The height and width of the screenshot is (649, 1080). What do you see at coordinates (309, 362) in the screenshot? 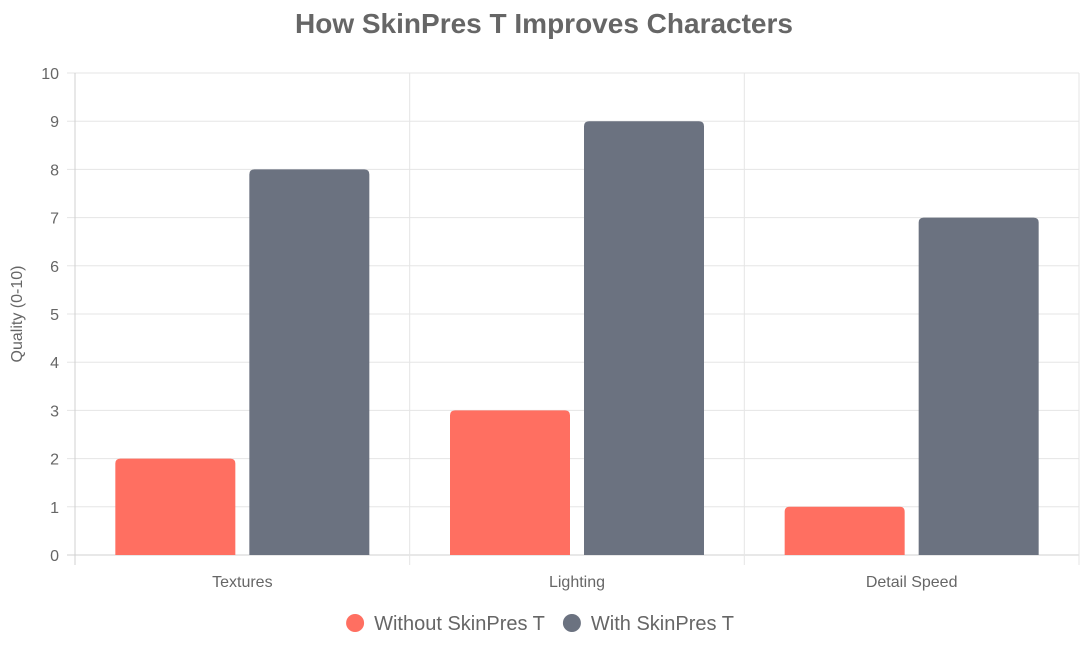
I see `bar-with-skinpres-t-textures` at bounding box center [309, 362].